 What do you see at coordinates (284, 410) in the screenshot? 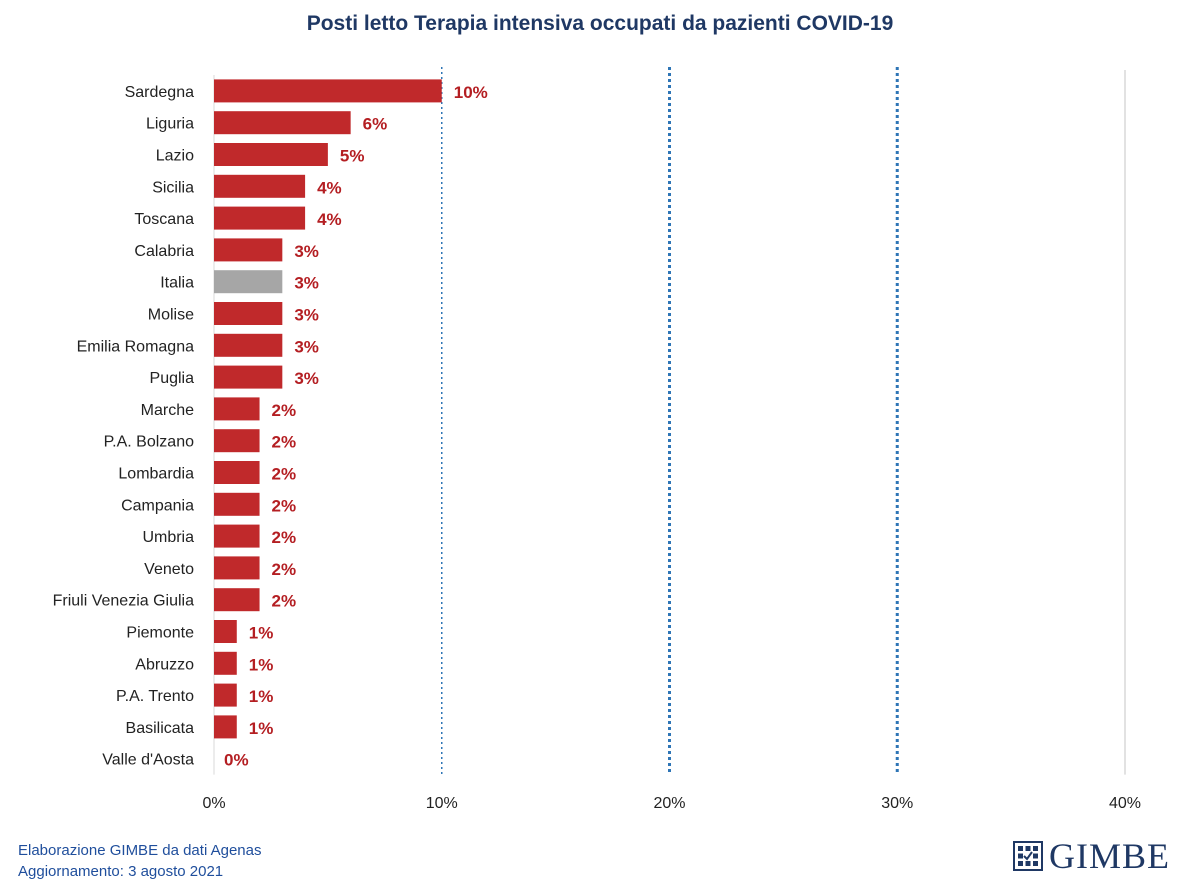
I see `data-label-10: 2%` at bounding box center [284, 410].